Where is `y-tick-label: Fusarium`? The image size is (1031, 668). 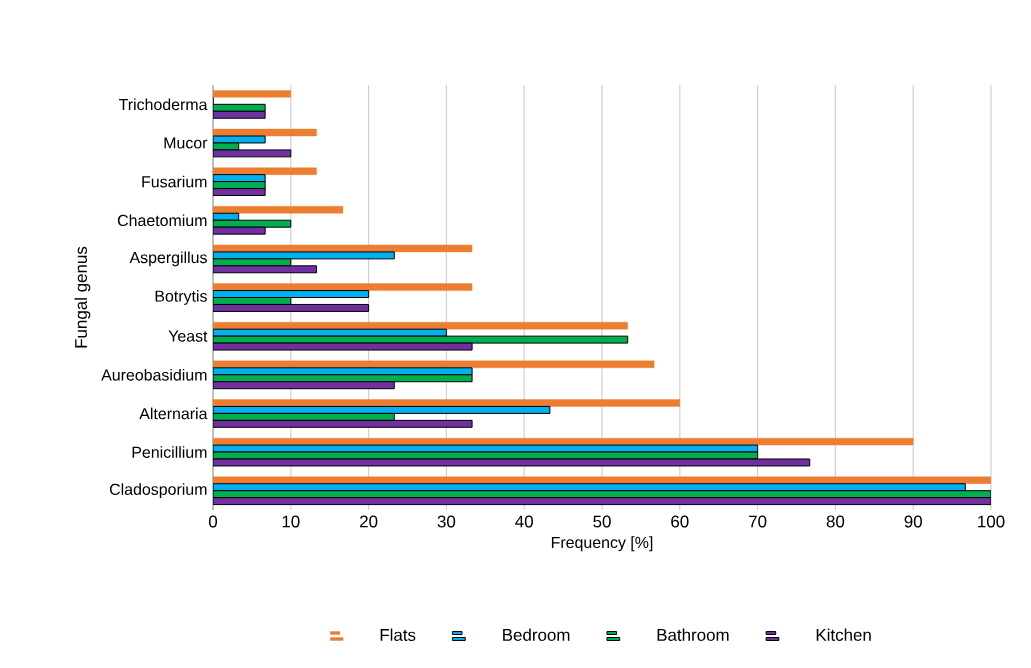
y-tick-label: Fusarium is located at coordinates (174, 181).